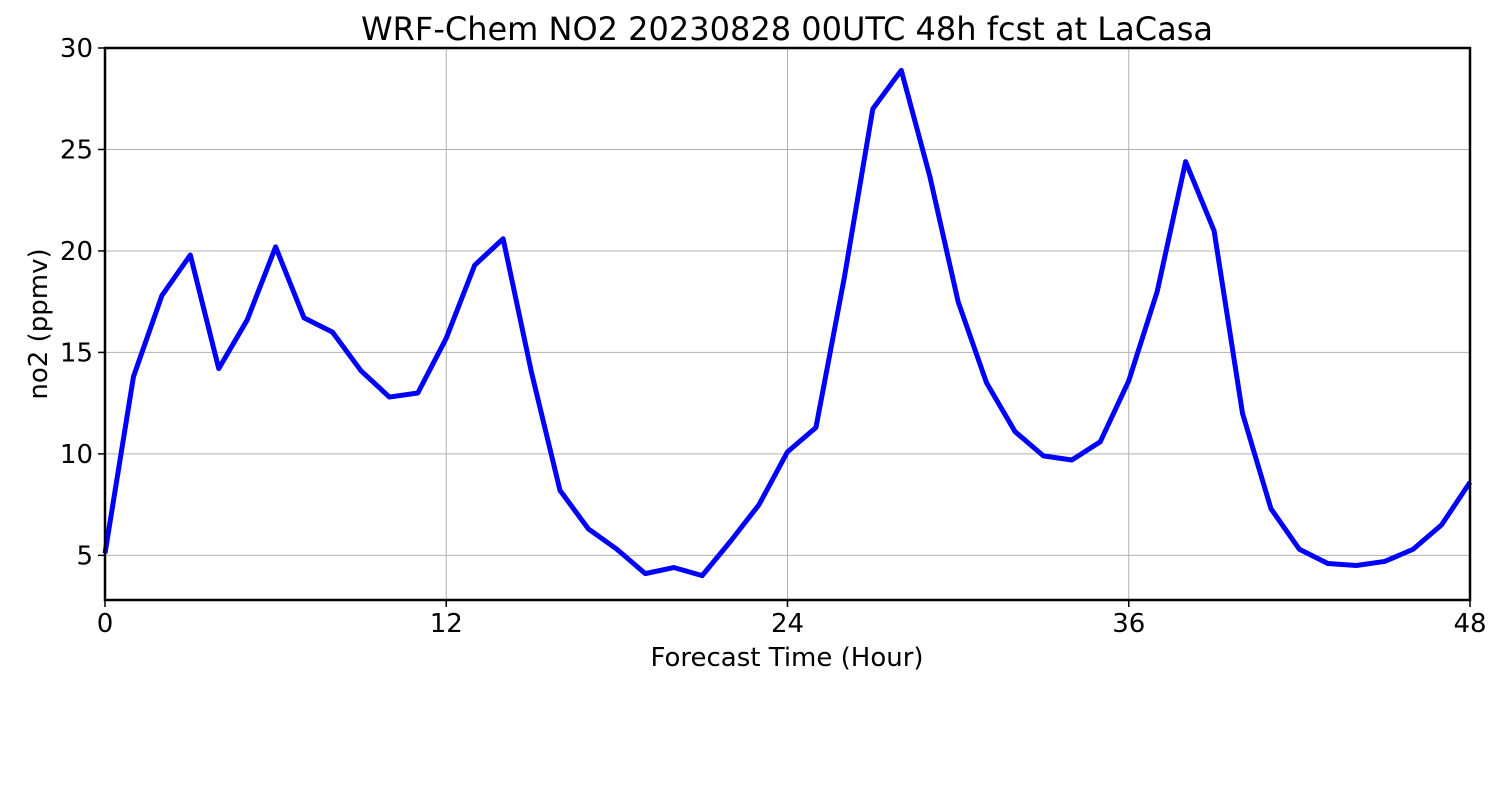  What do you see at coordinates (1469, 624) in the screenshot?
I see `x-tick-label: 48` at bounding box center [1469, 624].